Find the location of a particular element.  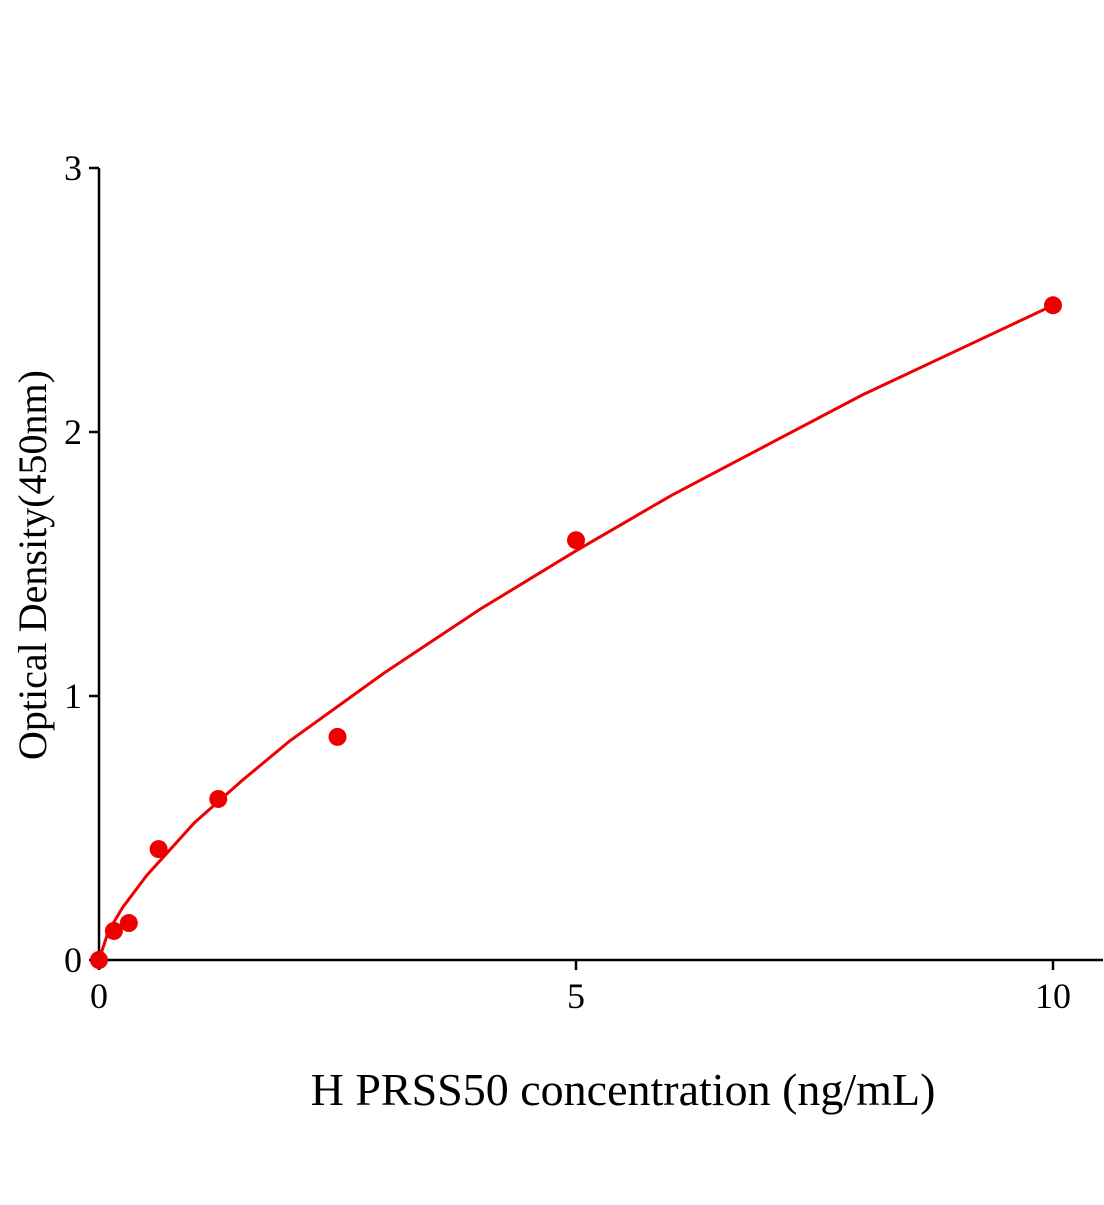

y-axis-label: Optical Density(450nm) is located at coordinates (32, 565).